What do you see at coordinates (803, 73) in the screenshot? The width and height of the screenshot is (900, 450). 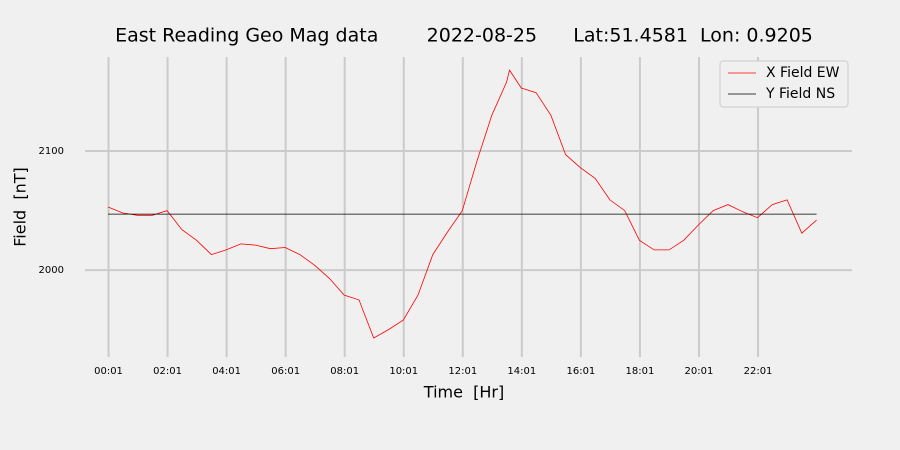 I see `legend-label: X Field EW` at bounding box center [803, 73].